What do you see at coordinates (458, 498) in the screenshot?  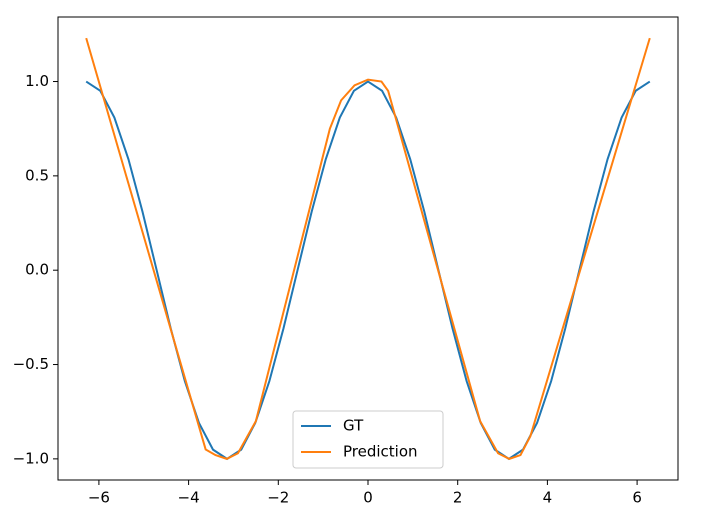 I see `x-tick-label: 2` at bounding box center [458, 498].